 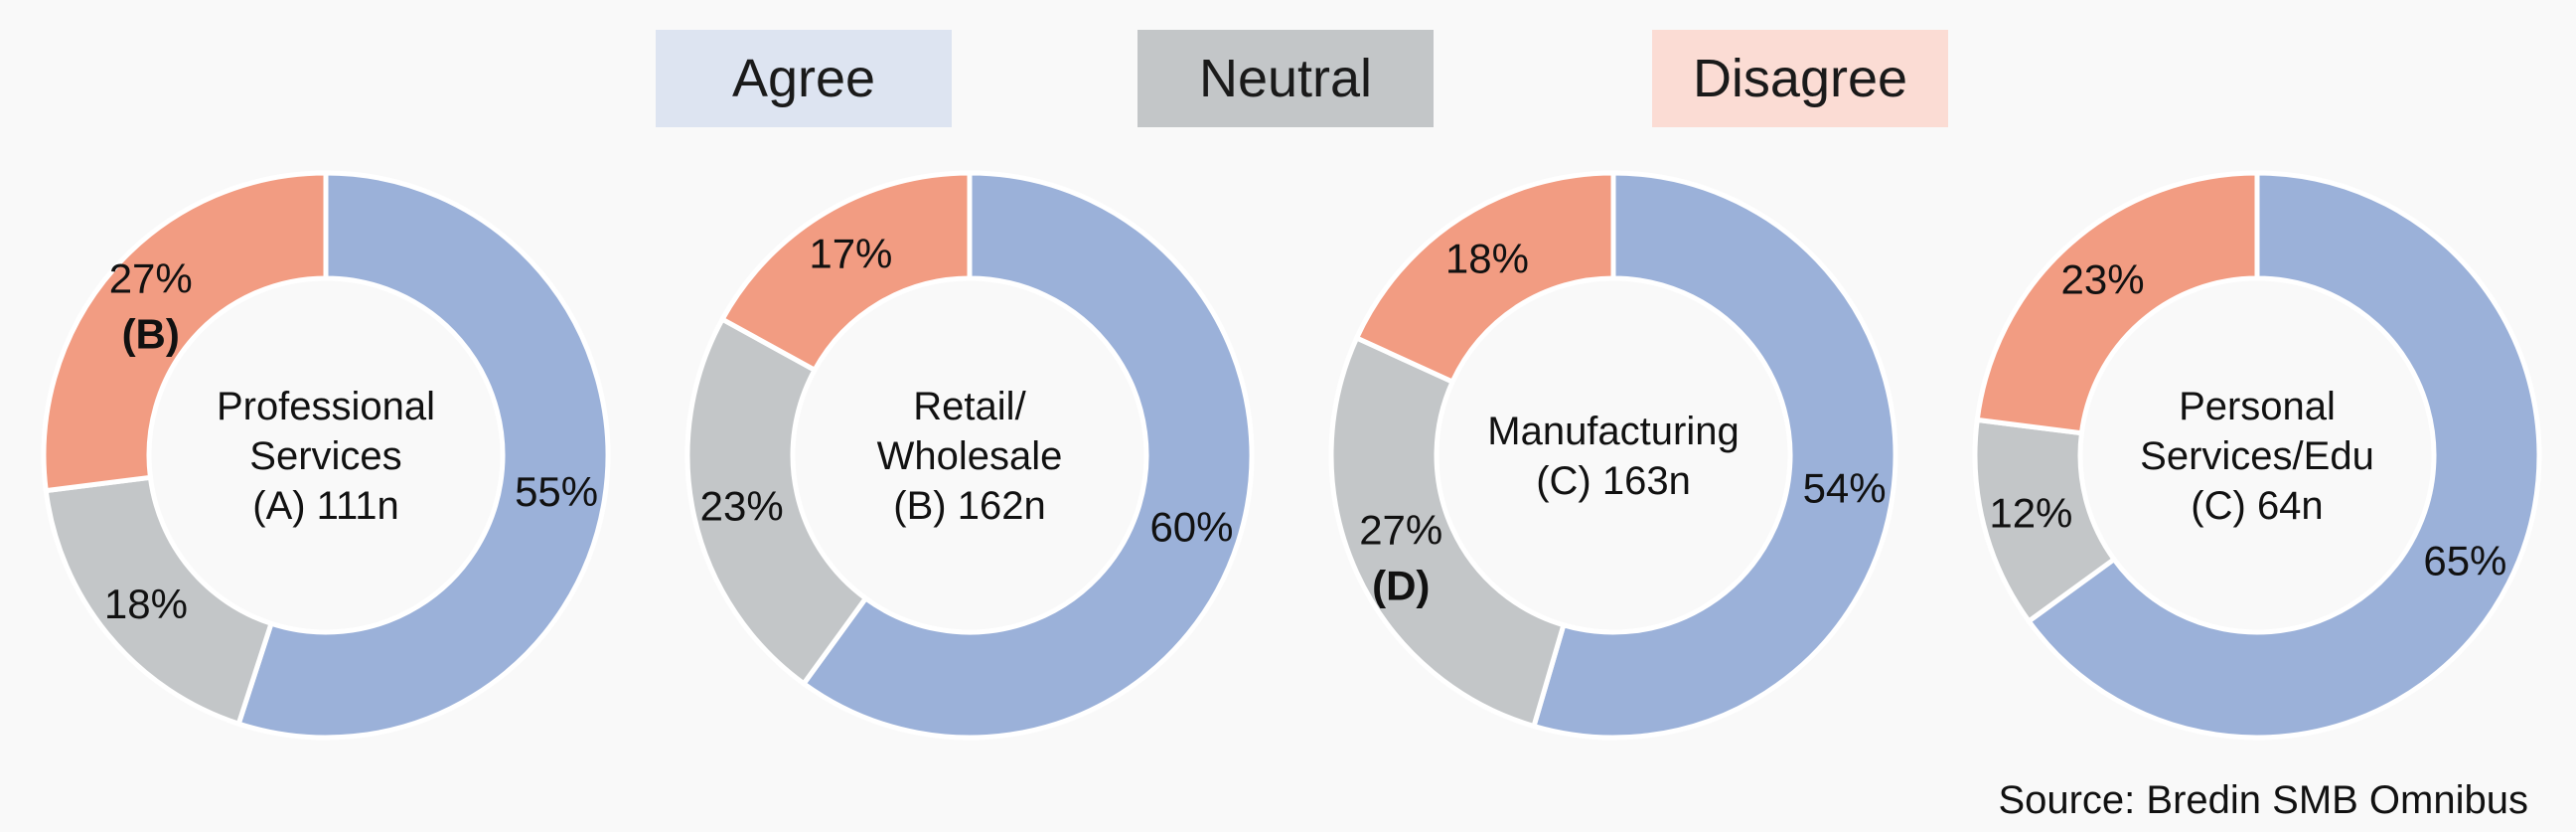 I want to click on center-label-line: (B) 162n, so click(x=969, y=506).